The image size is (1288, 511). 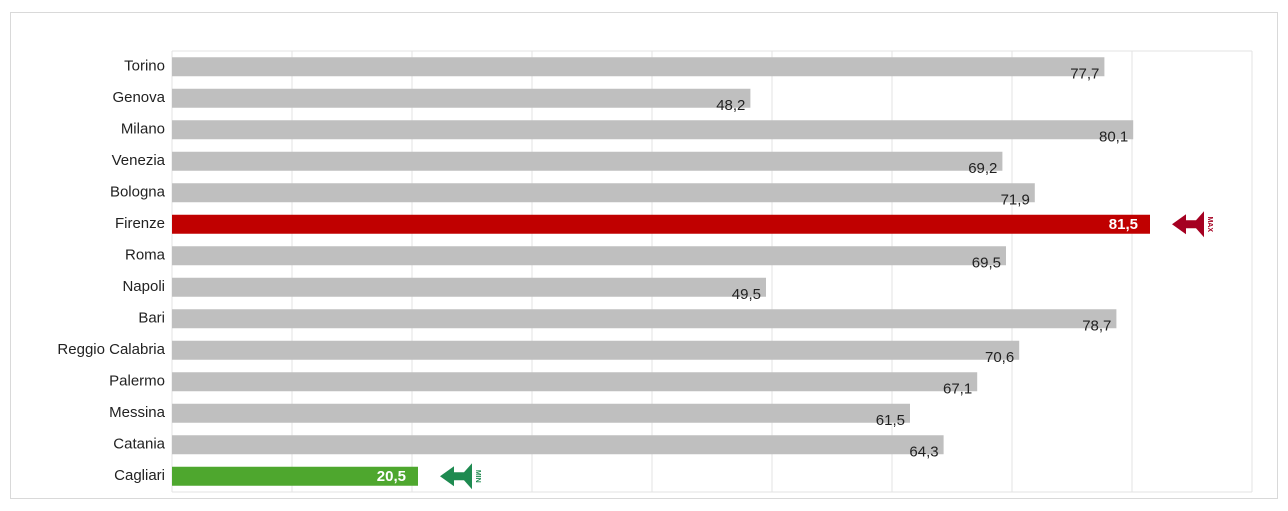 I want to click on value-label: 80,1, so click(x=1113, y=137).